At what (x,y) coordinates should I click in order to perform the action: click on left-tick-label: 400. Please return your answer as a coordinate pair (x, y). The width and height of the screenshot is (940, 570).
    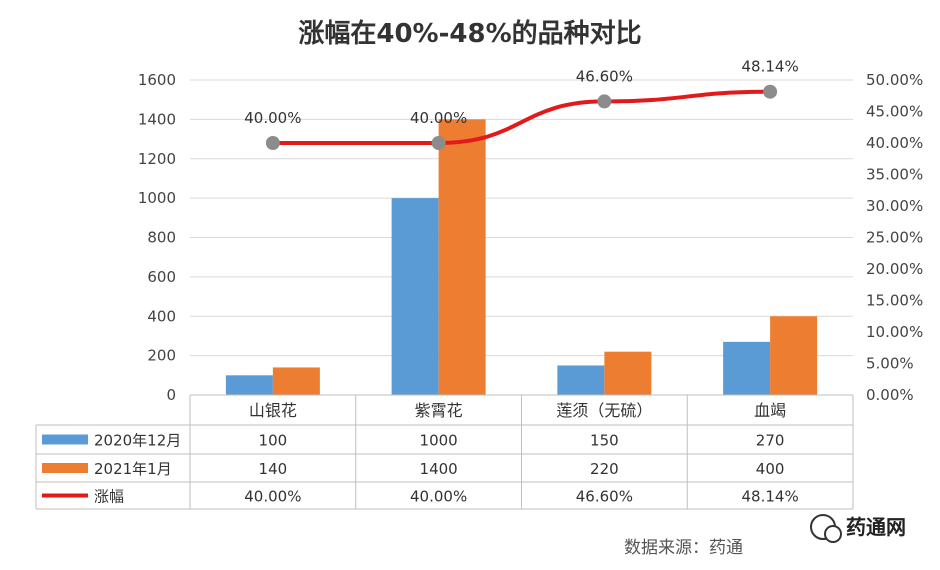
    Looking at the image, I should click on (161, 316).